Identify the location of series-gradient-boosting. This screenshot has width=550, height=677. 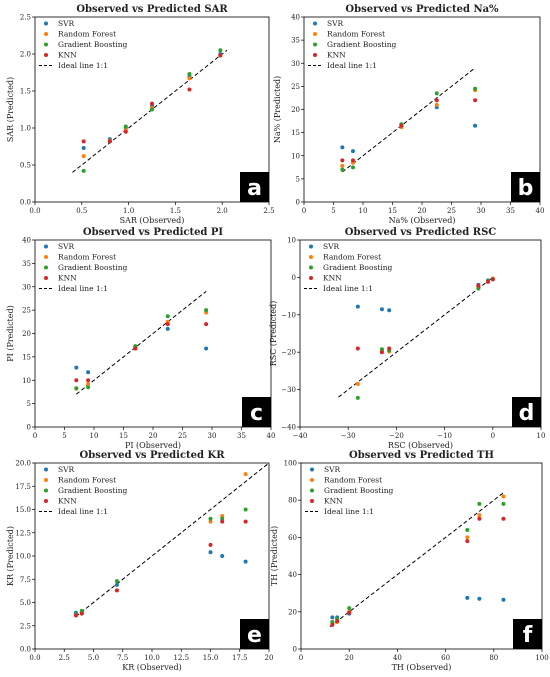
(141, 349).